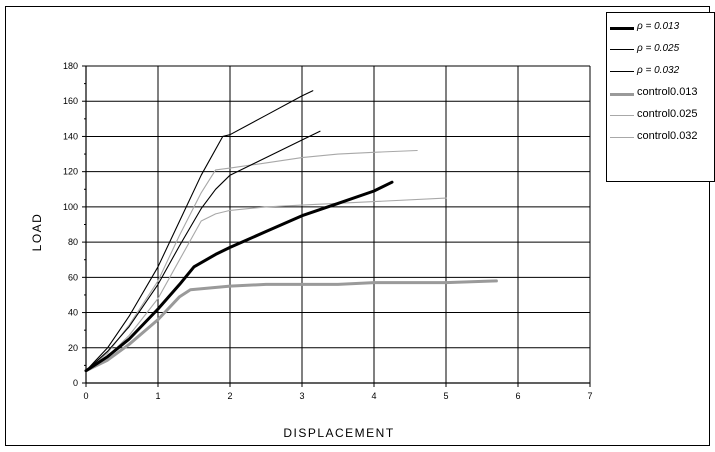  Describe the element at coordinates (70, 207) in the screenshot. I see `y-tick-label: 100` at that location.